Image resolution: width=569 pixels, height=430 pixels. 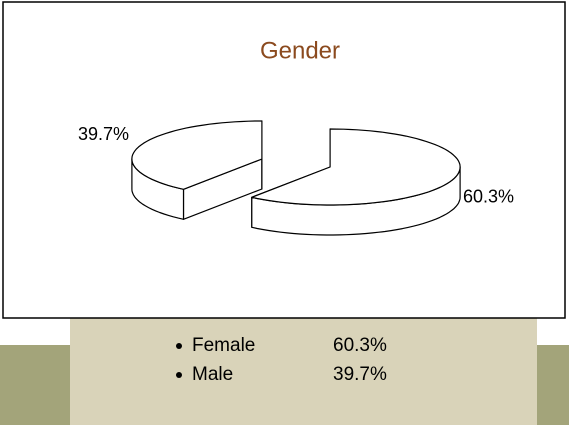 What do you see at coordinates (212, 374) in the screenshot?
I see `legend-label: Male` at bounding box center [212, 374].